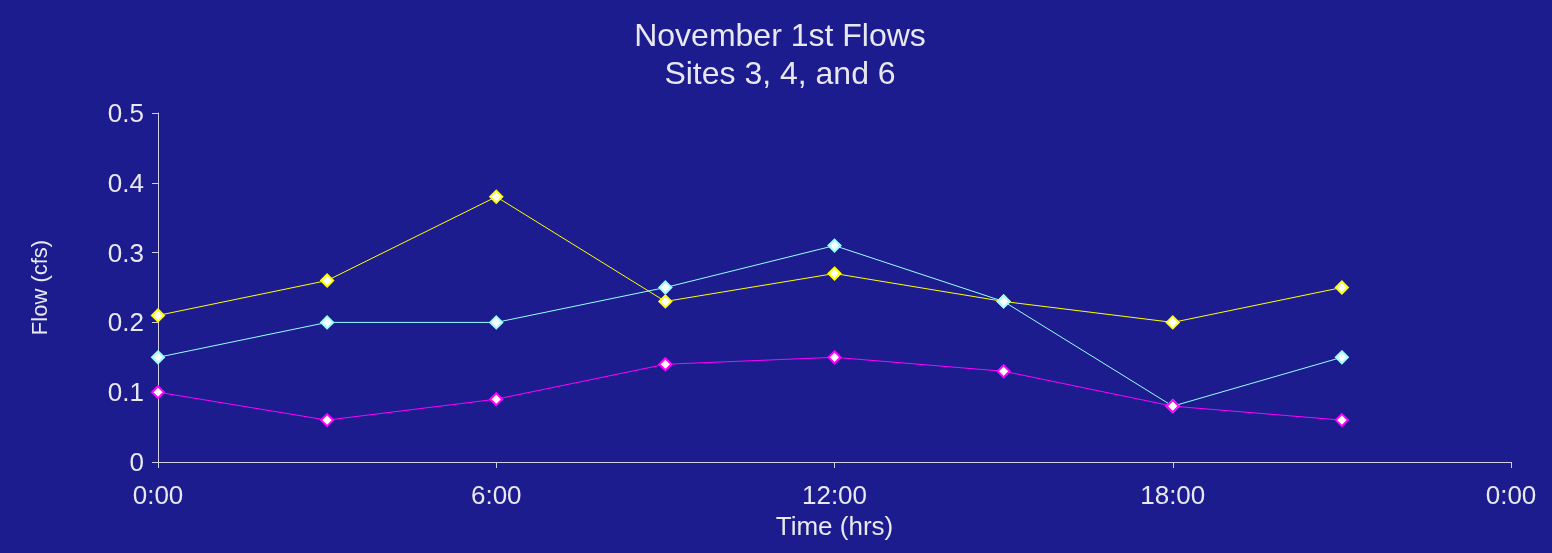 The image size is (1552, 553). What do you see at coordinates (780, 35) in the screenshot?
I see `chart-title: November 1st Flows` at bounding box center [780, 35].